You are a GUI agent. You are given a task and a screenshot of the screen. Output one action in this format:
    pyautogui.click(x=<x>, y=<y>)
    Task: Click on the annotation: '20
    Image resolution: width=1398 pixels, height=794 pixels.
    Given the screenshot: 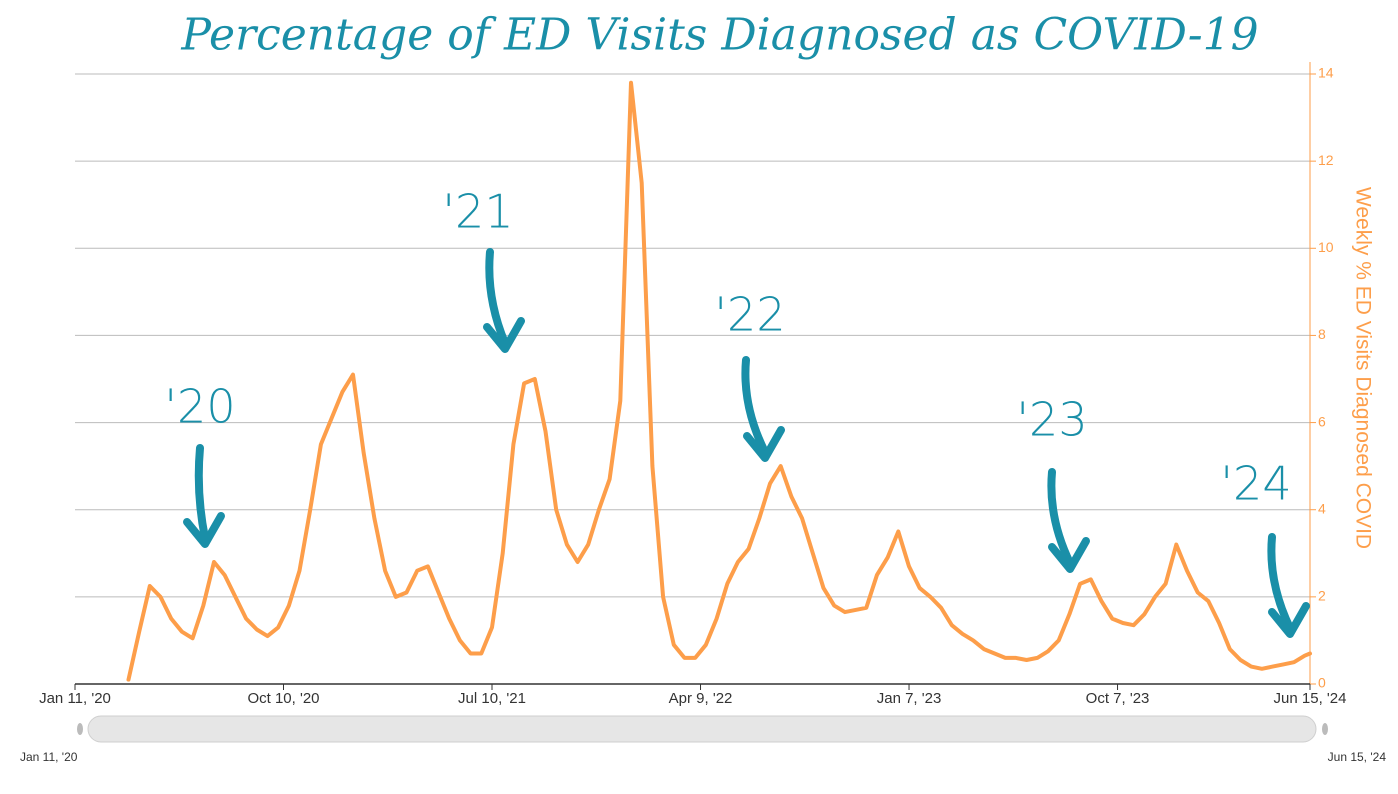 What is the action you would take?
    pyautogui.click(x=199, y=407)
    